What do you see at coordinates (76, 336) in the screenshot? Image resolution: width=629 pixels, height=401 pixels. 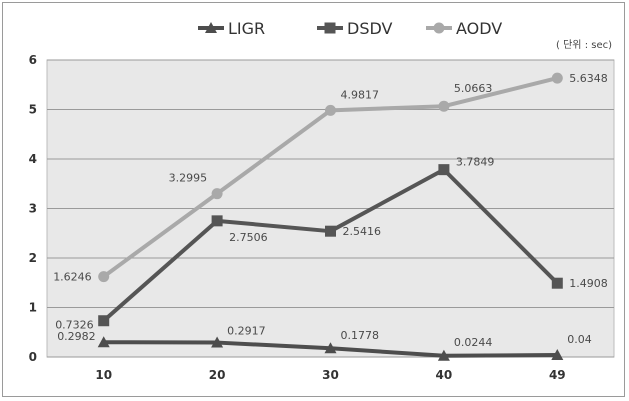 I see `data-label: 0.2982` at bounding box center [76, 336].